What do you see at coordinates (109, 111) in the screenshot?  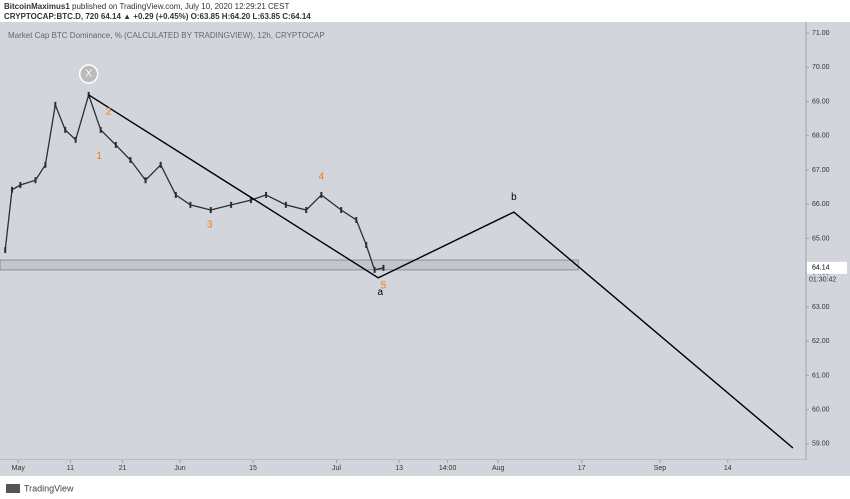 I see `wave-label: 2` at bounding box center [109, 111].